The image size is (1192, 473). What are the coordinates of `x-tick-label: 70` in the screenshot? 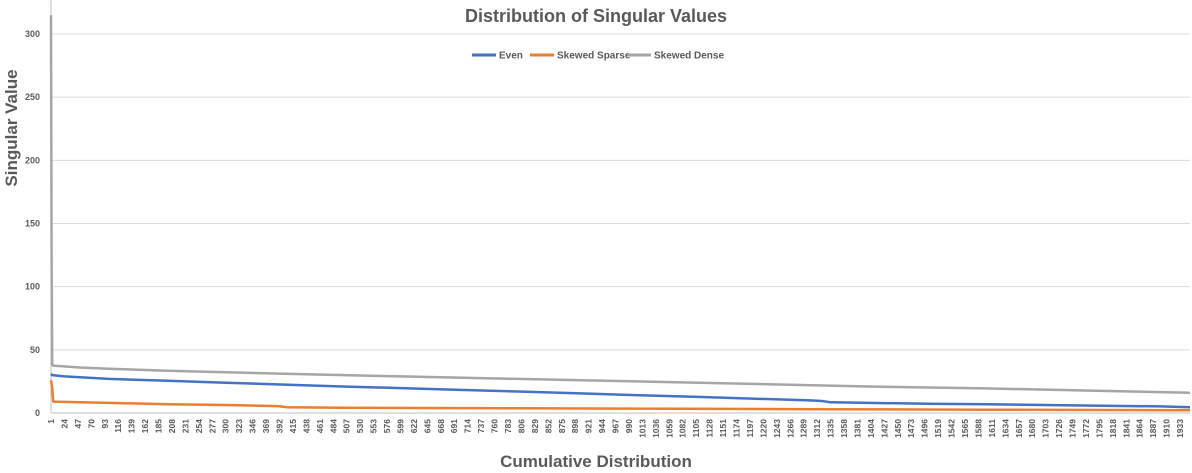 It's located at (91, 424).